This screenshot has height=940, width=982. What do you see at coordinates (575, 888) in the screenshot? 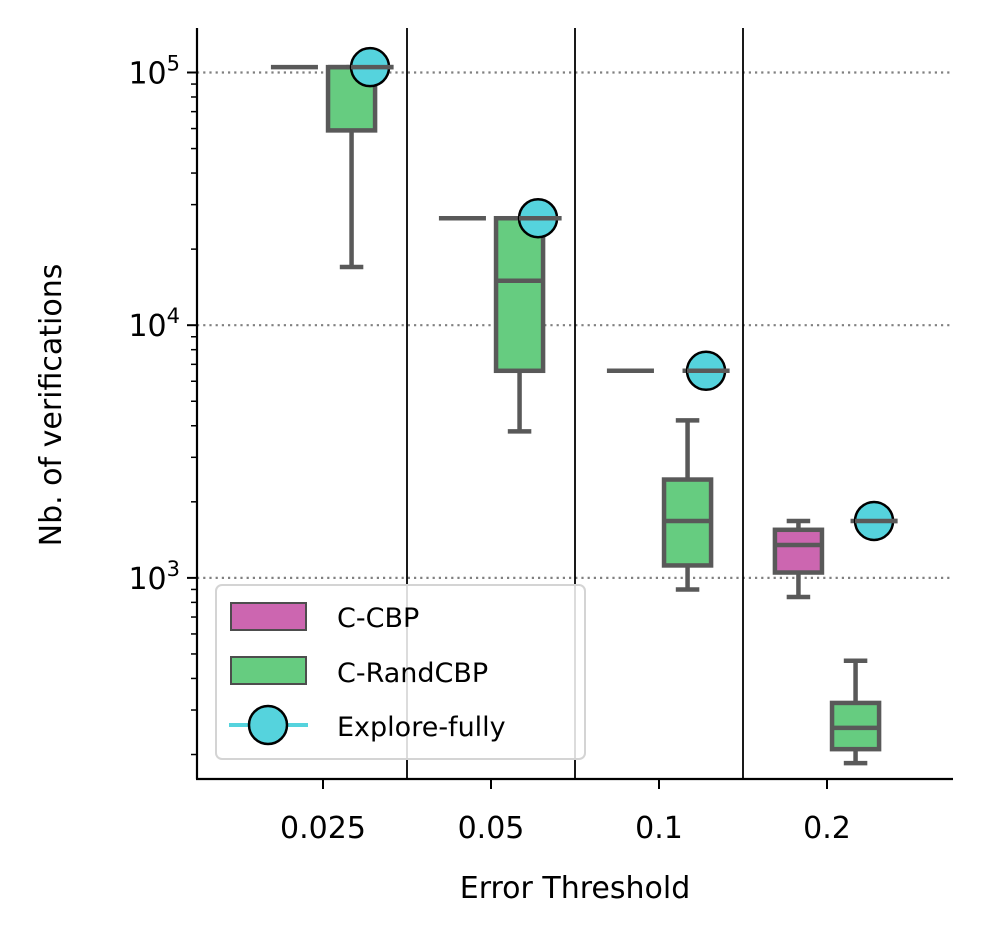
I see `x-axis-title: Error Threshold` at bounding box center [575, 888].